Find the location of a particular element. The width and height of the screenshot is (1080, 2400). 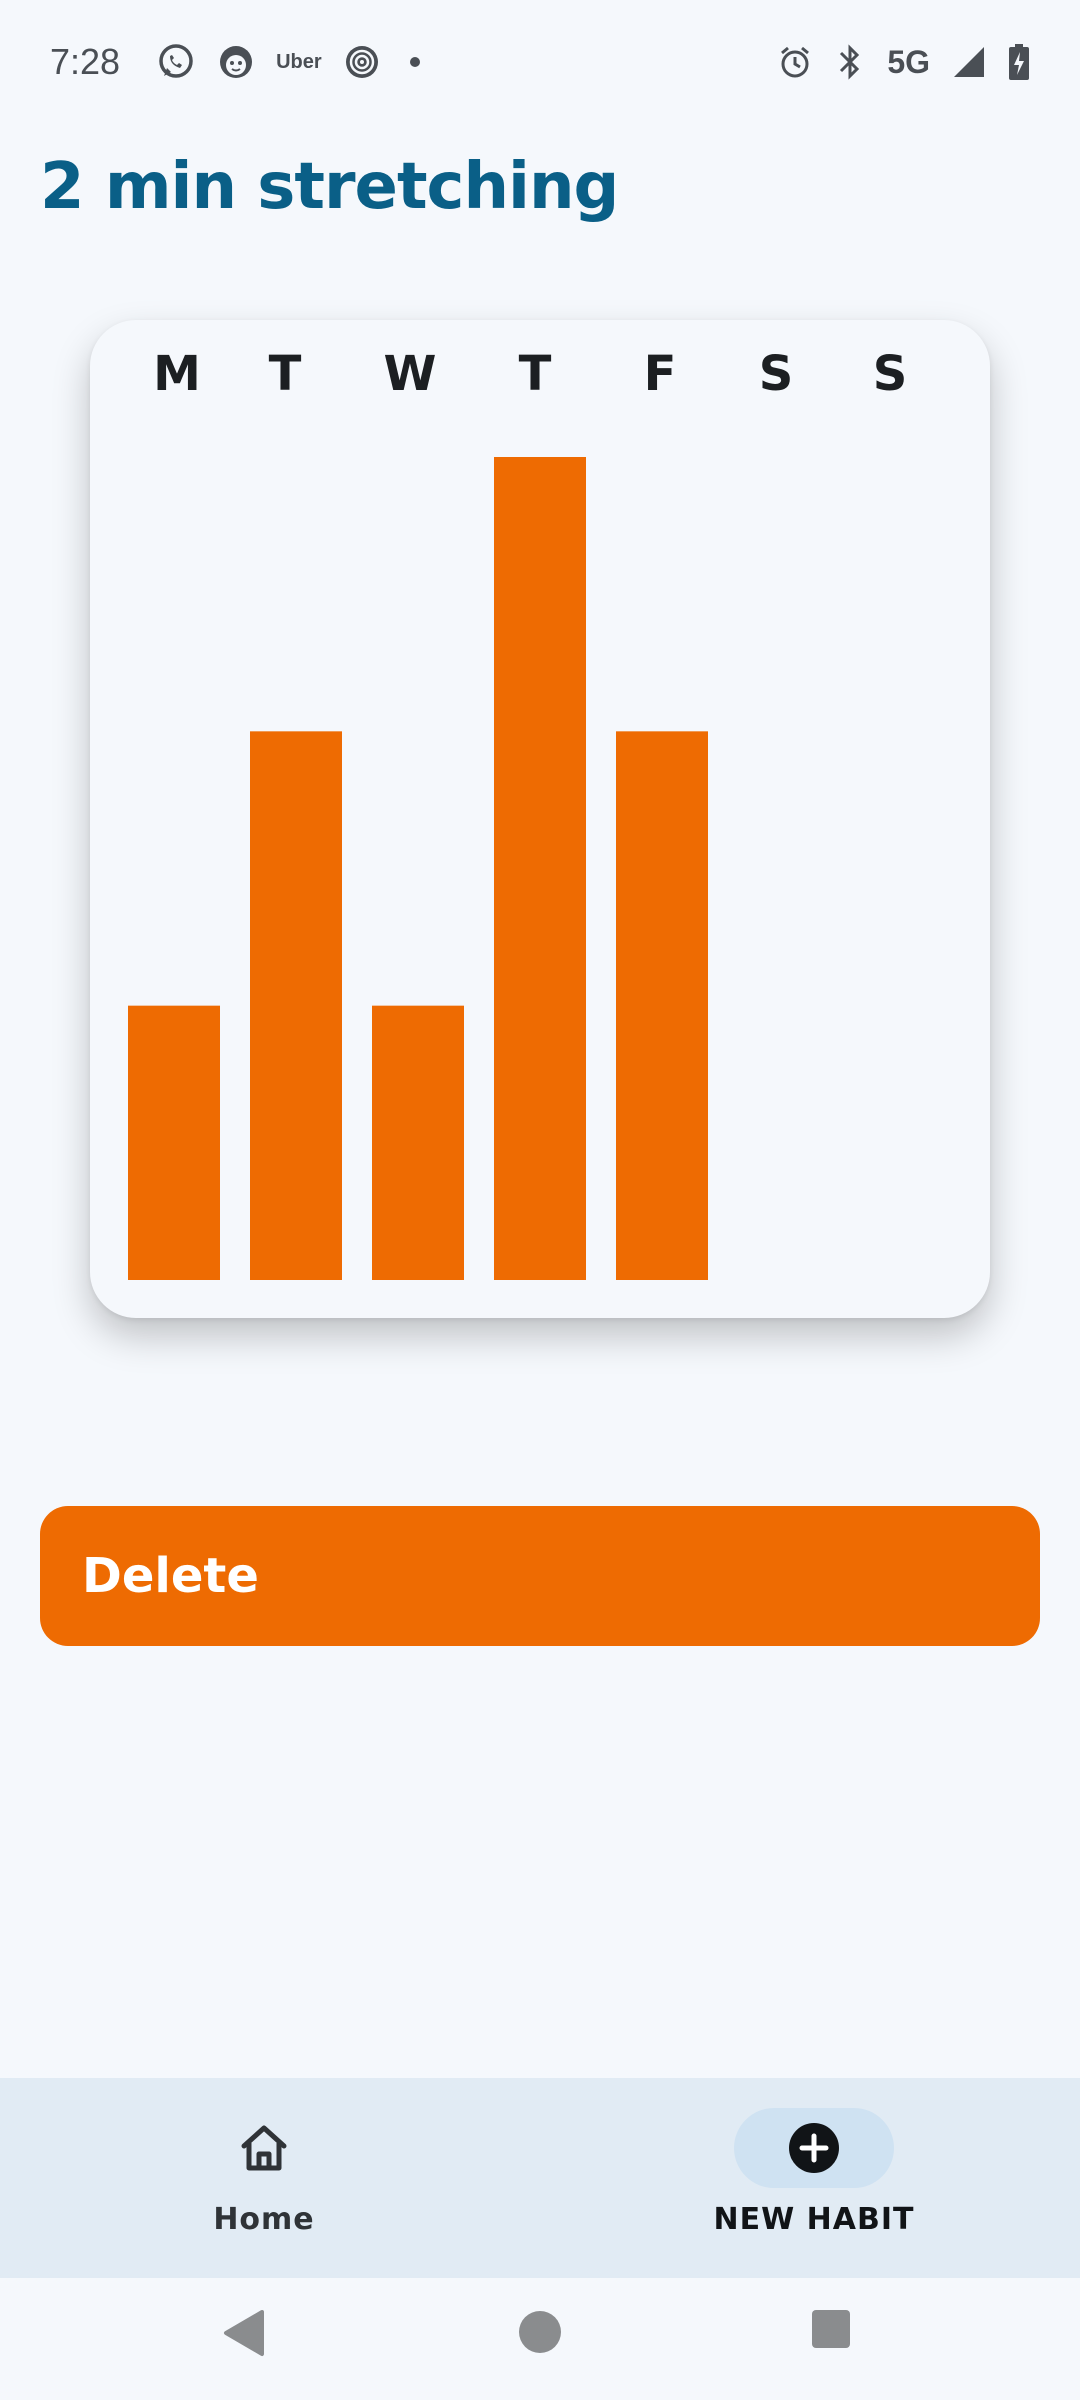

day-label-3-w: W is located at coordinates (410, 374).